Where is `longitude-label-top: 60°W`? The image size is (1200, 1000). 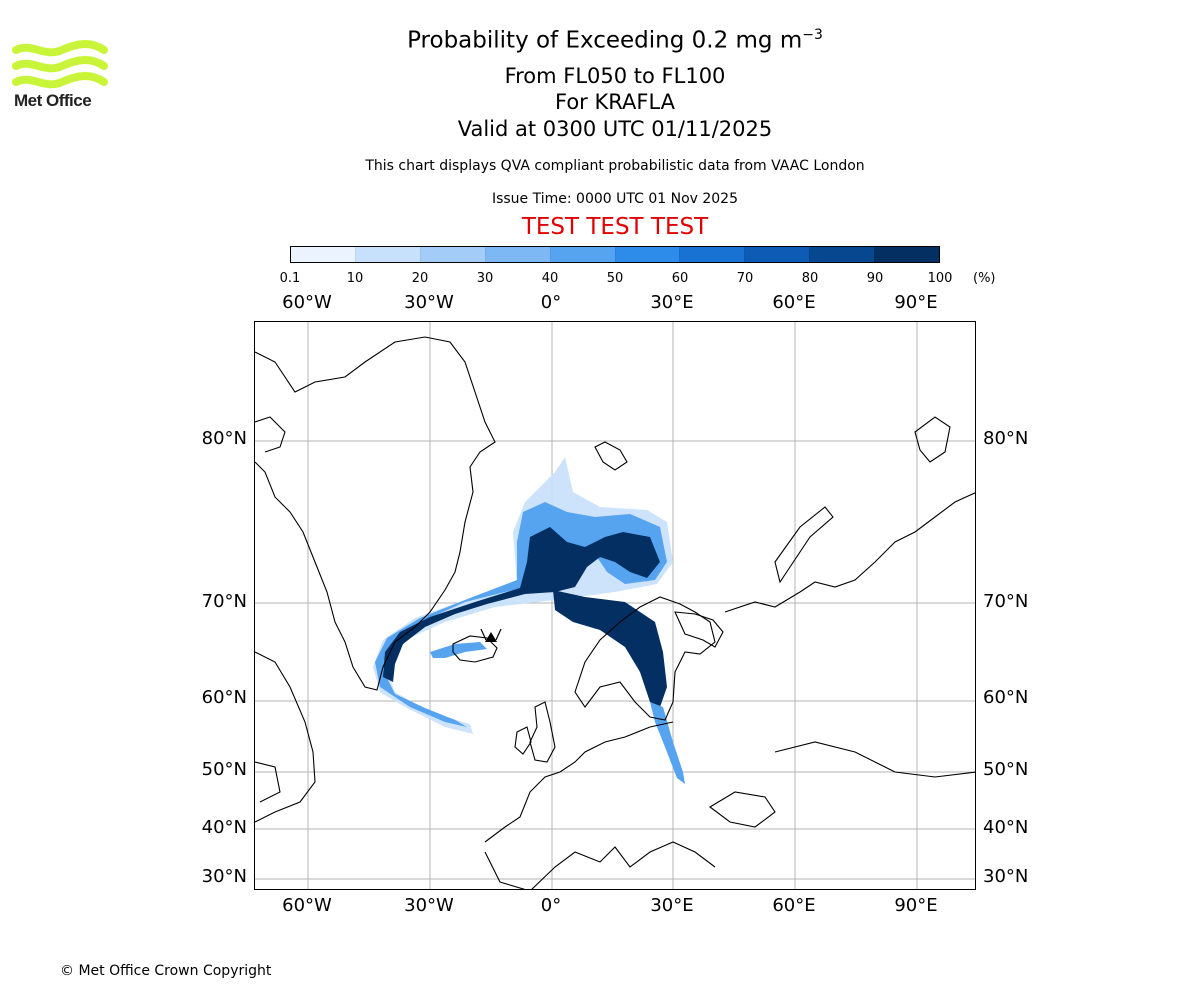
longitude-label-top: 60°W is located at coordinates (307, 302).